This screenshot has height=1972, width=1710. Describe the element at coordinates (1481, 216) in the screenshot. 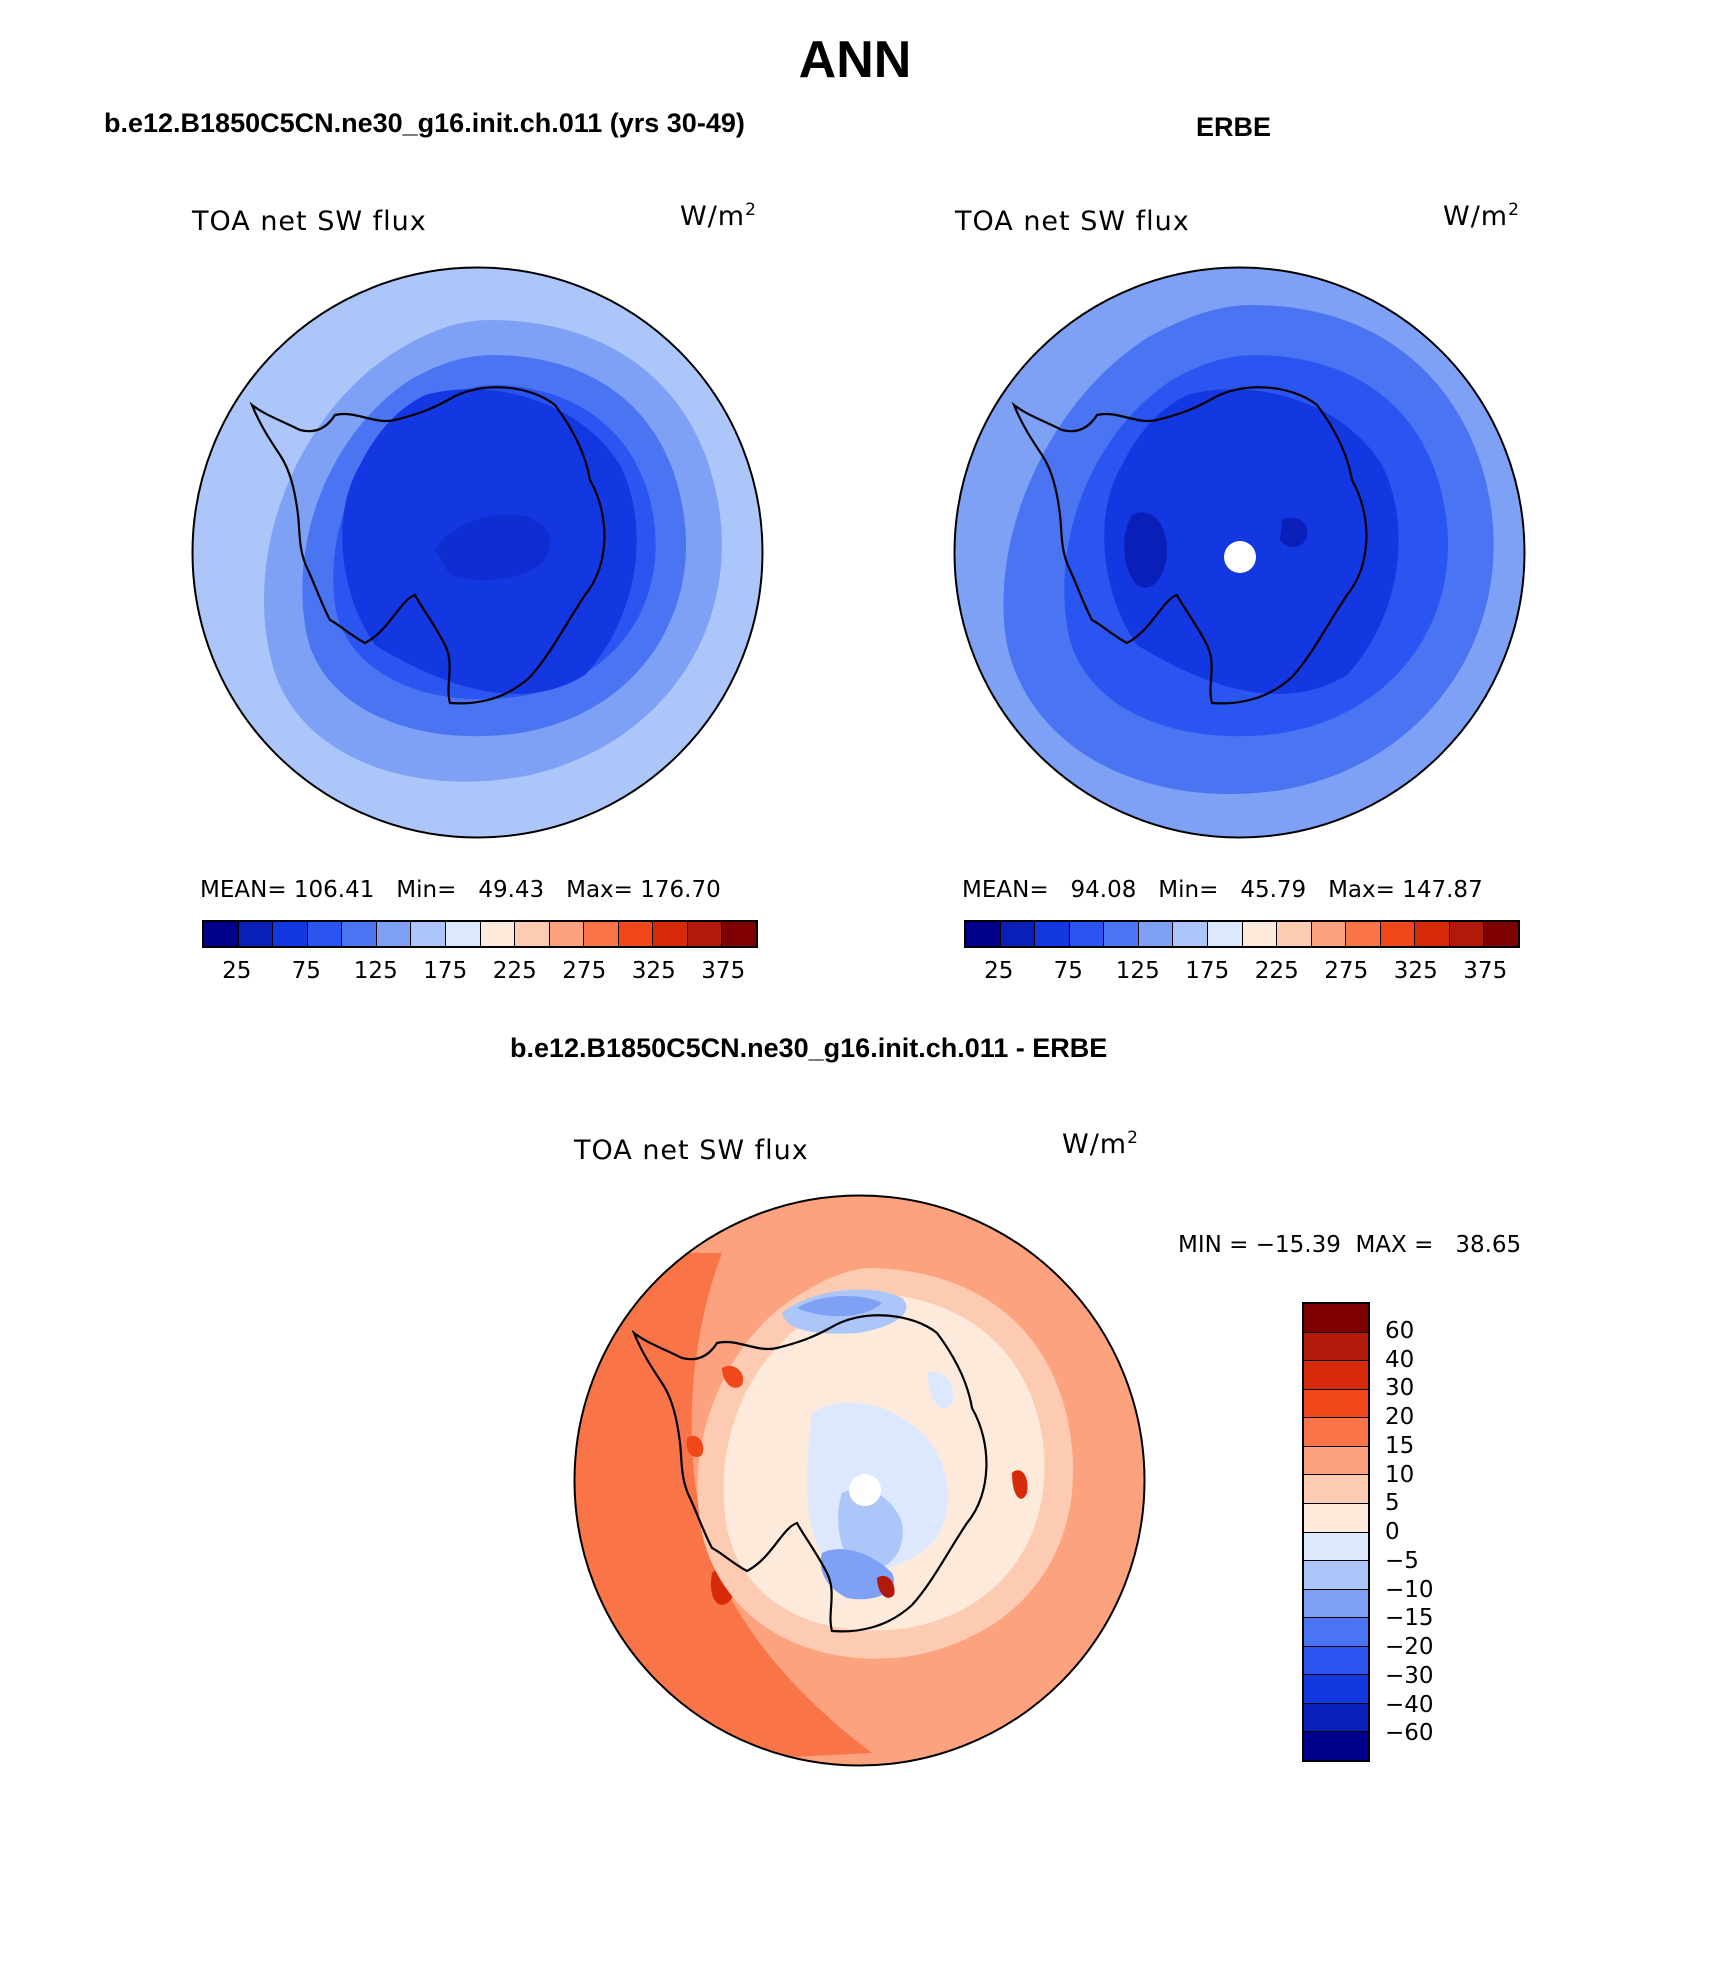

I see `right-units-label: W/m2` at that location.